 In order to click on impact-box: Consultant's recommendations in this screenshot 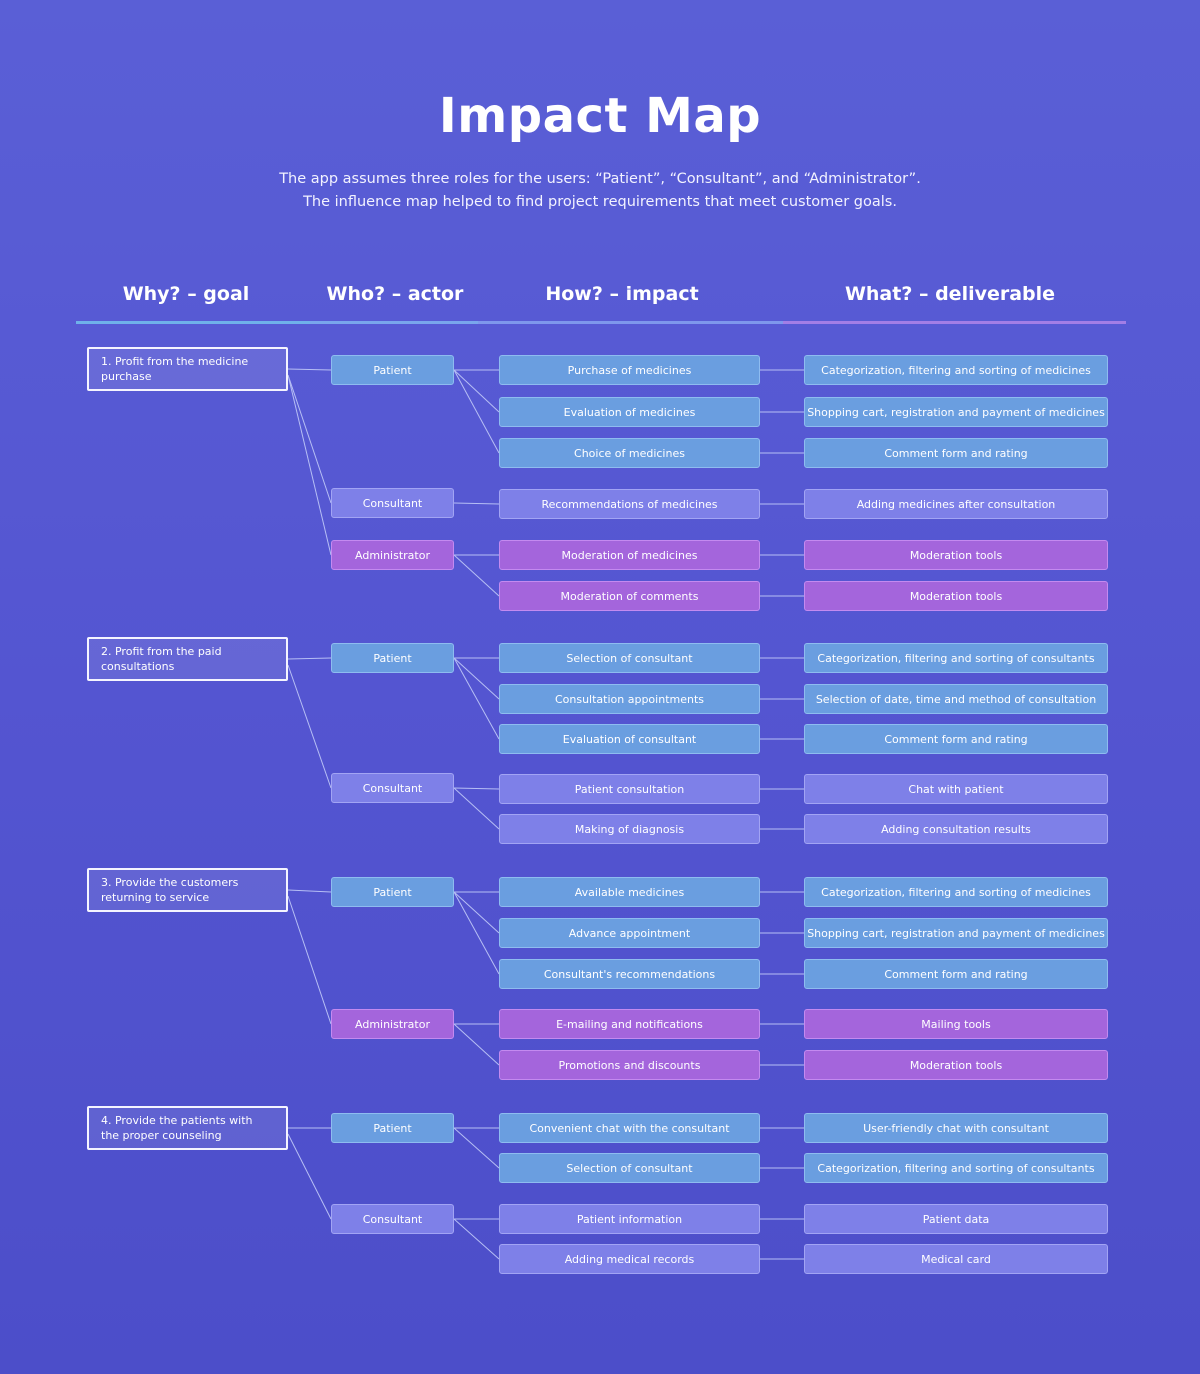, I will do `click(629, 974)`.